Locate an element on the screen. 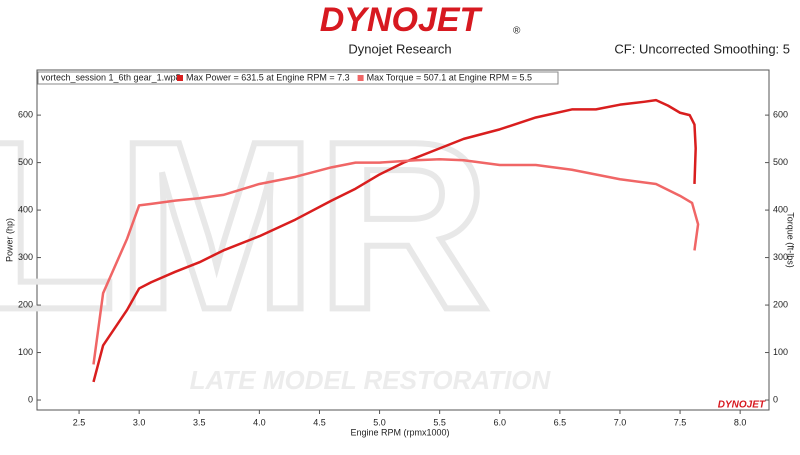 Image resolution: width=800 pixels, height=455 pixels. y2-tick-label: 600 is located at coordinates (780, 114).